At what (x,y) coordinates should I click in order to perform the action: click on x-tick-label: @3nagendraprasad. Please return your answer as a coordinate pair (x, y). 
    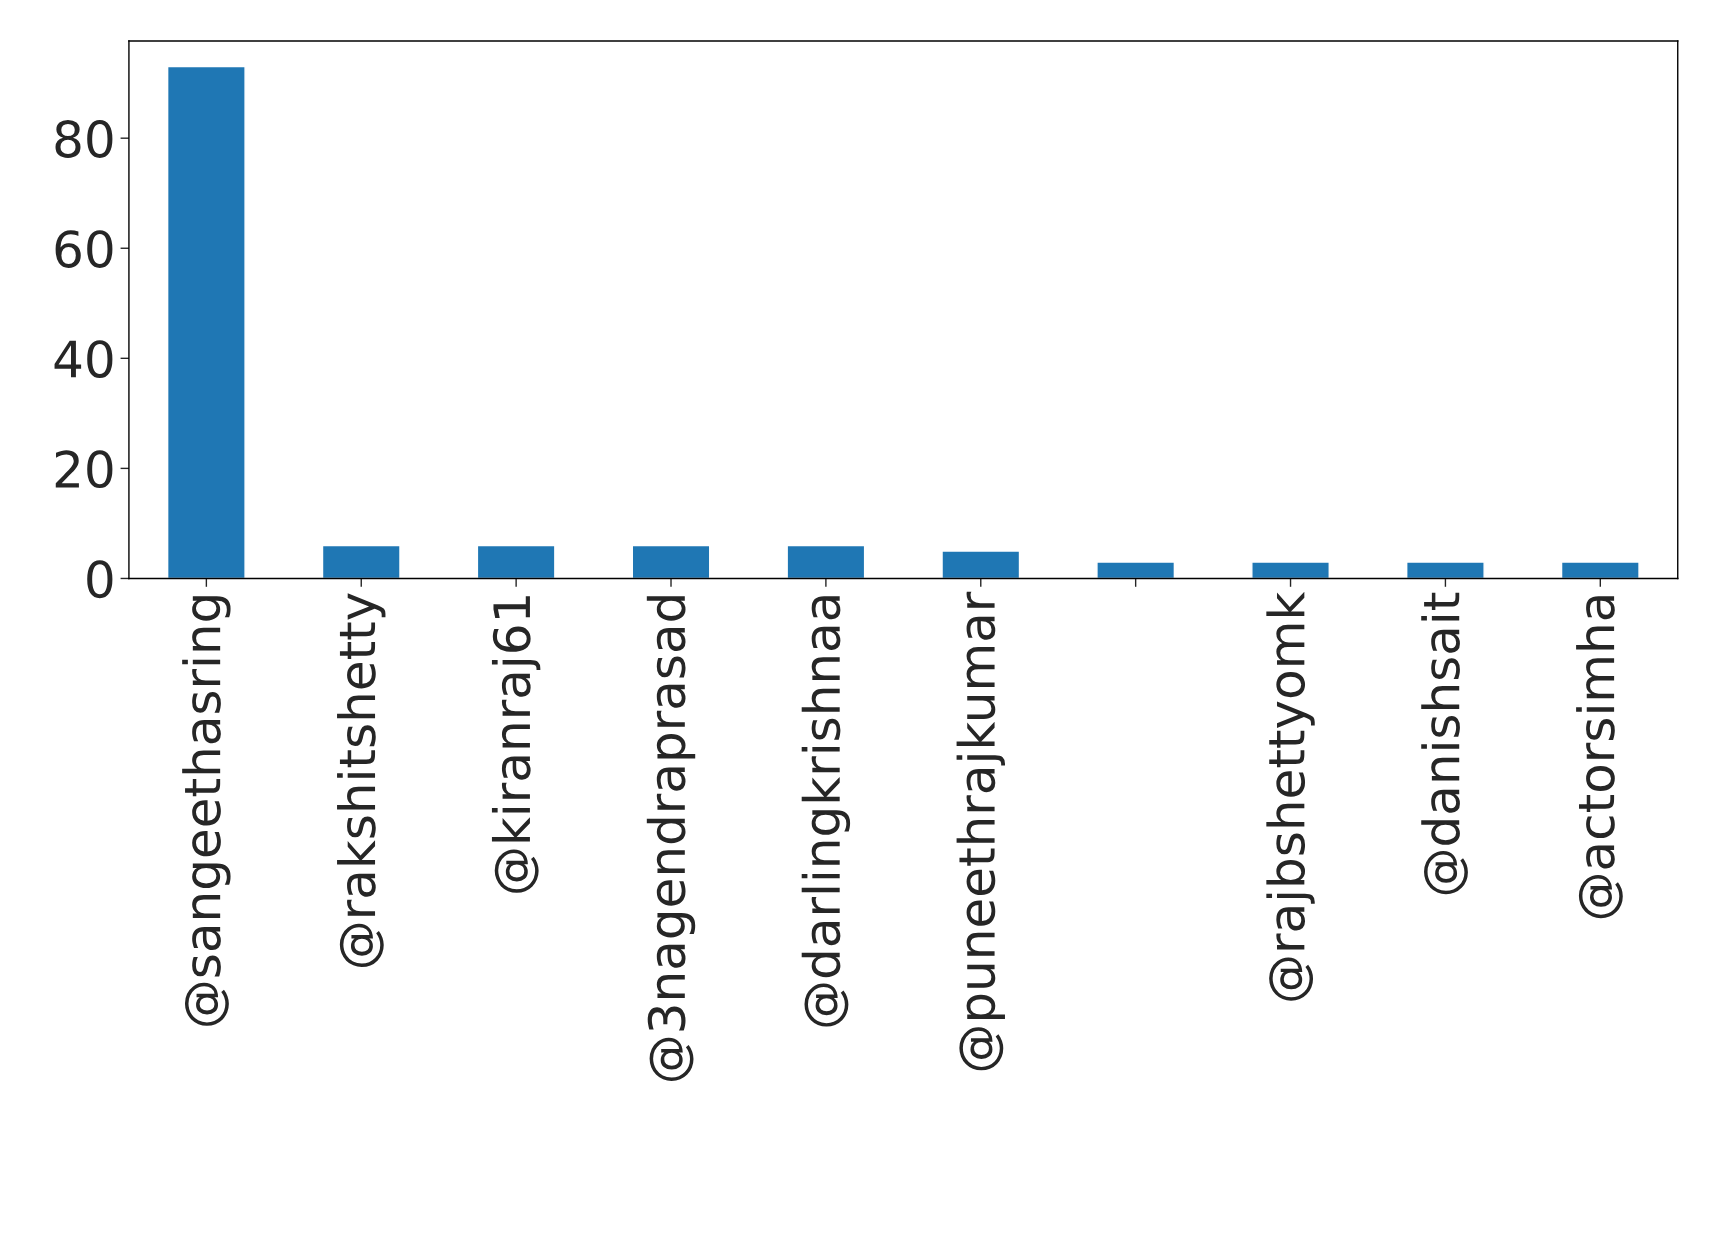
    Looking at the image, I should click on (671, 838).